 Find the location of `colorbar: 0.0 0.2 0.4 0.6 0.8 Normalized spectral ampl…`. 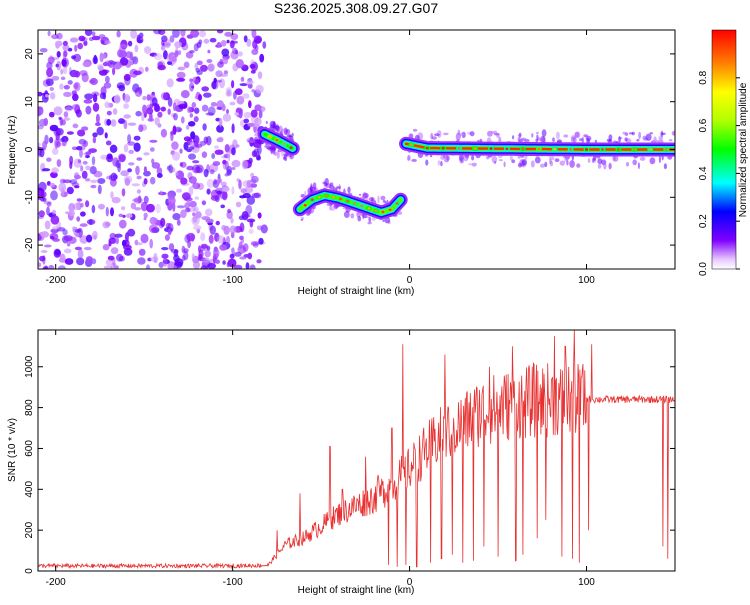

colorbar: 0.0 0.2 0.4 0.6 0.8 Normalized spectral ampl… is located at coordinates (723, 152).